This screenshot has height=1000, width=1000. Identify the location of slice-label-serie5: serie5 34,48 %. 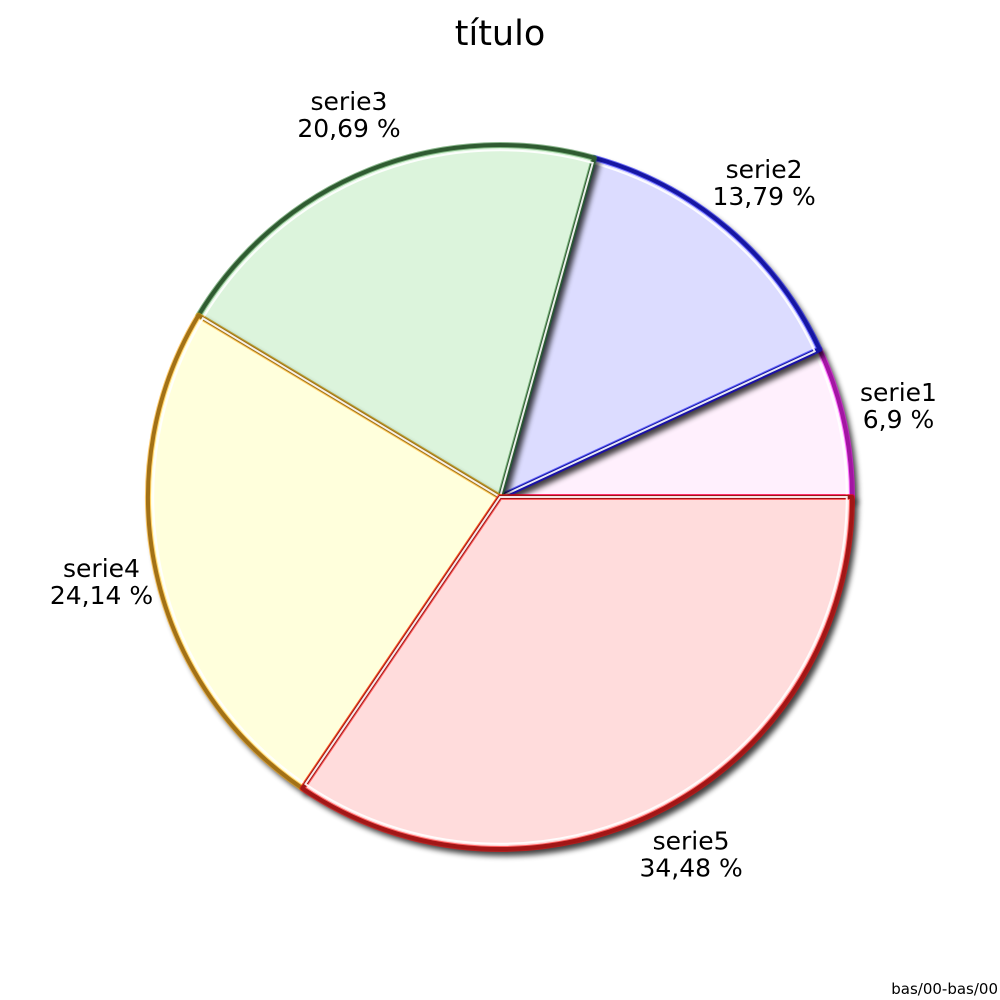
(690, 855).